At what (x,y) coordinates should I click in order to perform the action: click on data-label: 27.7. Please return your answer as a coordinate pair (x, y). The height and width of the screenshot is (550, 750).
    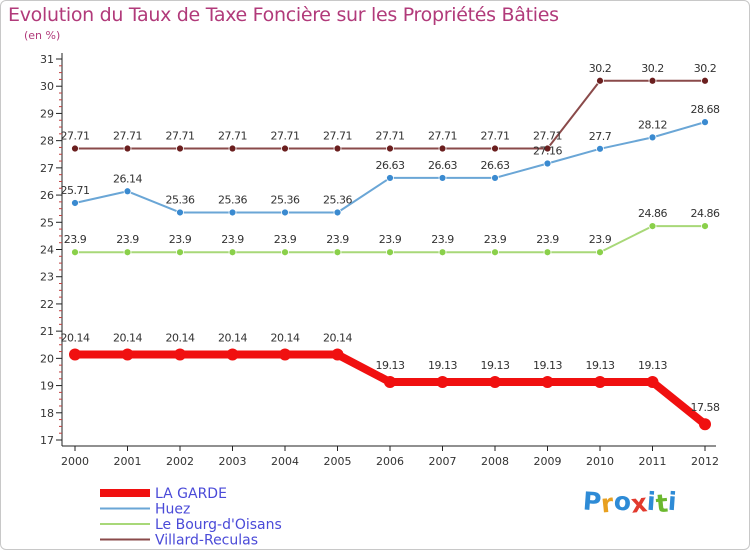
    Looking at the image, I should click on (600, 136).